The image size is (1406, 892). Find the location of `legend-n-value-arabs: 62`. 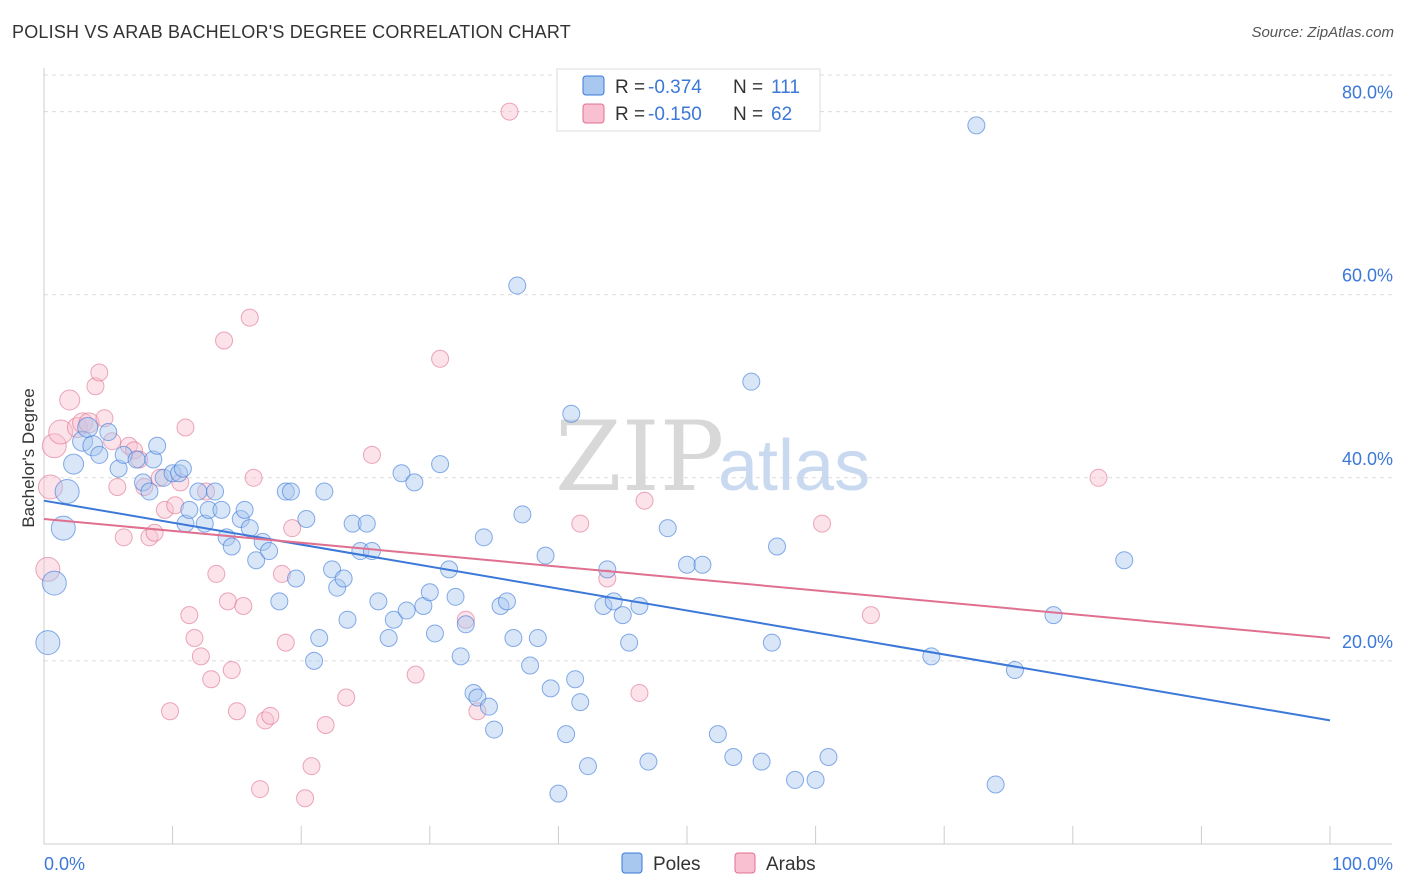

legend-n-value-arabs: 62 is located at coordinates (781, 114).